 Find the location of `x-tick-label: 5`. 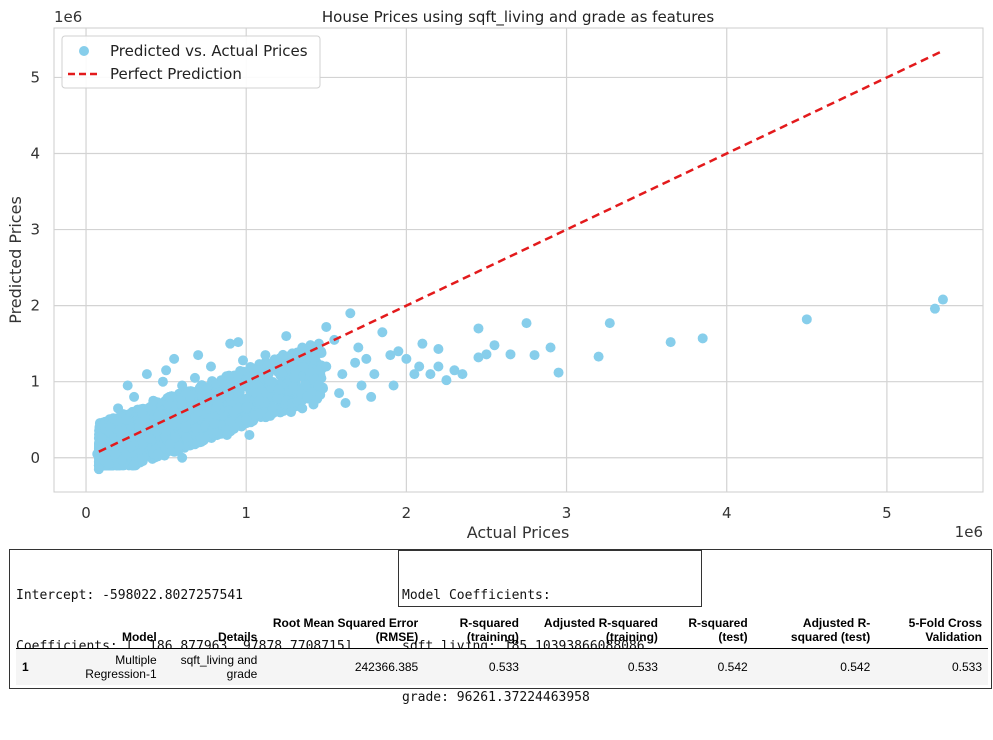

x-tick-label: 5 is located at coordinates (887, 513).